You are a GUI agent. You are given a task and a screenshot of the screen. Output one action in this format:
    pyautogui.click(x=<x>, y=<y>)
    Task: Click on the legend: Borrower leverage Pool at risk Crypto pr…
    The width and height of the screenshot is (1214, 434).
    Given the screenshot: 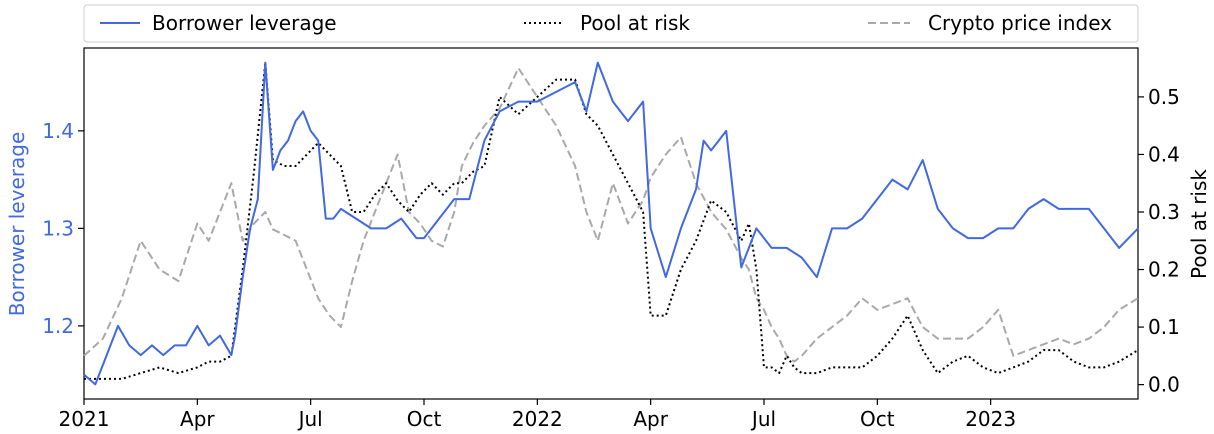 What is the action you would take?
    pyautogui.click(x=611, y=23)
    